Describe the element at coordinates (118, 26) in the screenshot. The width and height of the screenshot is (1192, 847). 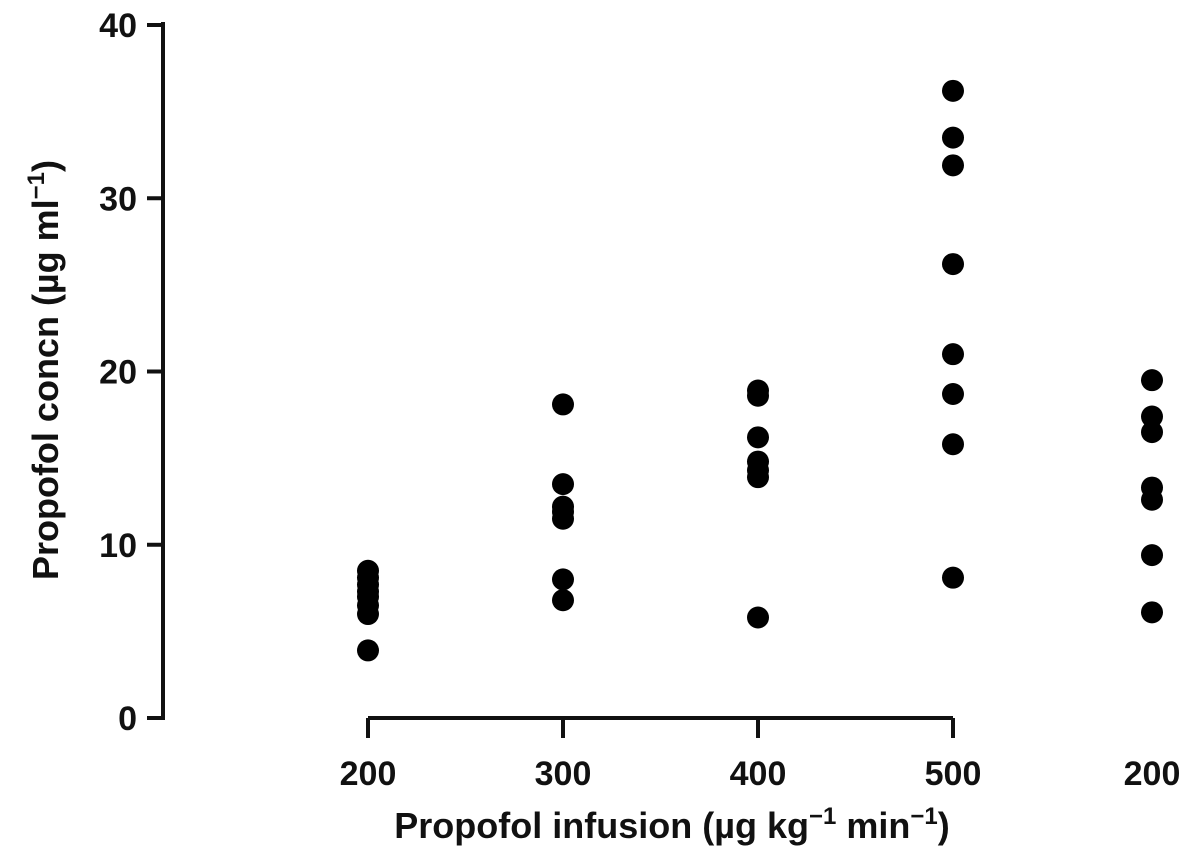
I see `y-tick-label: 40` at that location.